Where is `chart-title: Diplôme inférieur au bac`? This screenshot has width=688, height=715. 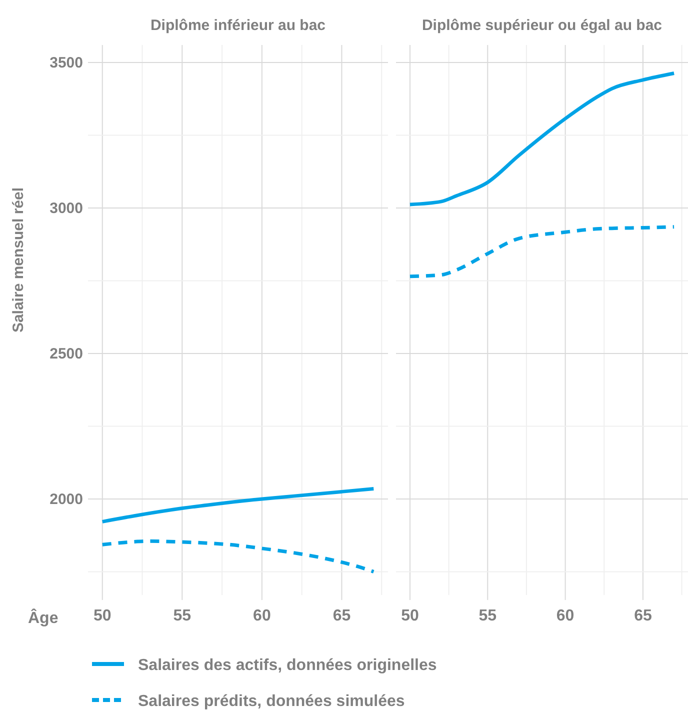 chart-title: Diplôme inférieur au bac is located at coordinates (238, 25).